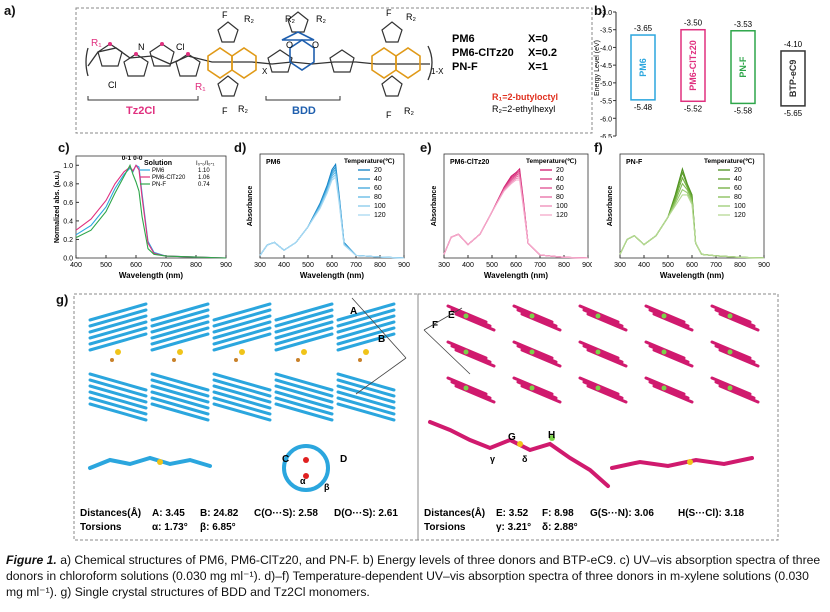  Describe the element at coordinates (378, 170) in the screenshot. I see `temp-legend-label: 20` at that location.